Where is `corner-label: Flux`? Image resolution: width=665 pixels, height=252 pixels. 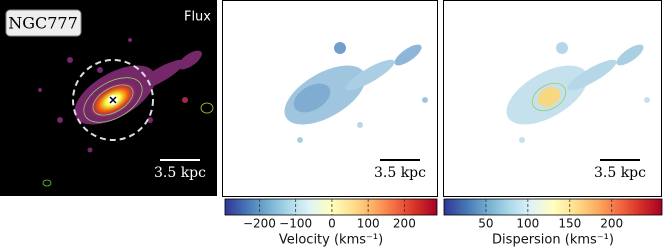 corner-label: Flux is located at coordinates (197, 17).